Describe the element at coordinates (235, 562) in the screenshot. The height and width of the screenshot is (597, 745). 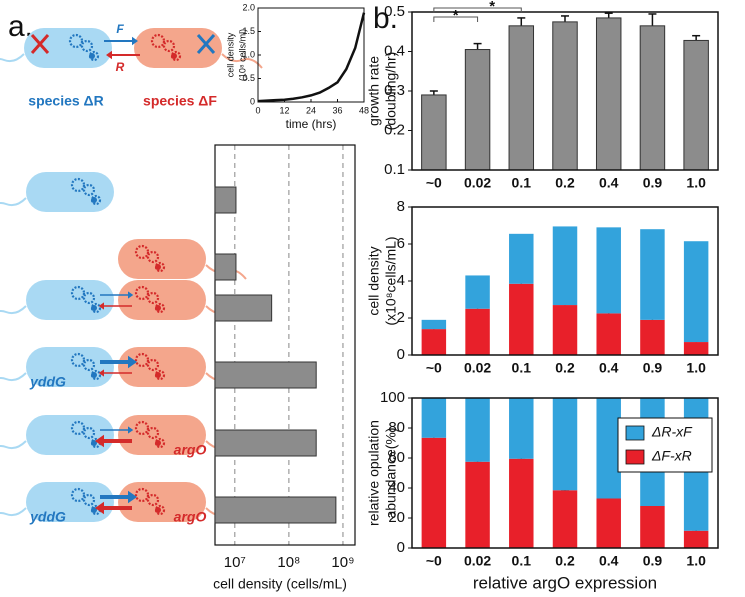
I see `x-tick-label: 10⁷` at that location.